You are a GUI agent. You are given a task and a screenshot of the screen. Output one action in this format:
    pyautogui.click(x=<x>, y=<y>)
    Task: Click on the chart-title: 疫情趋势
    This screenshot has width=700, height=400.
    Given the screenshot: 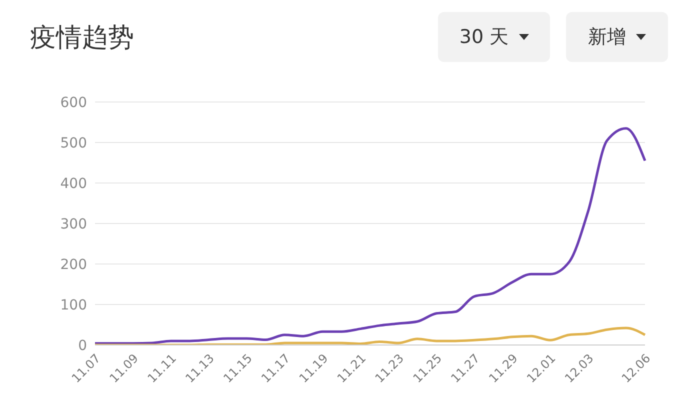 What is the action you would take?
    pyautogui.click(x=82, y=38)
    